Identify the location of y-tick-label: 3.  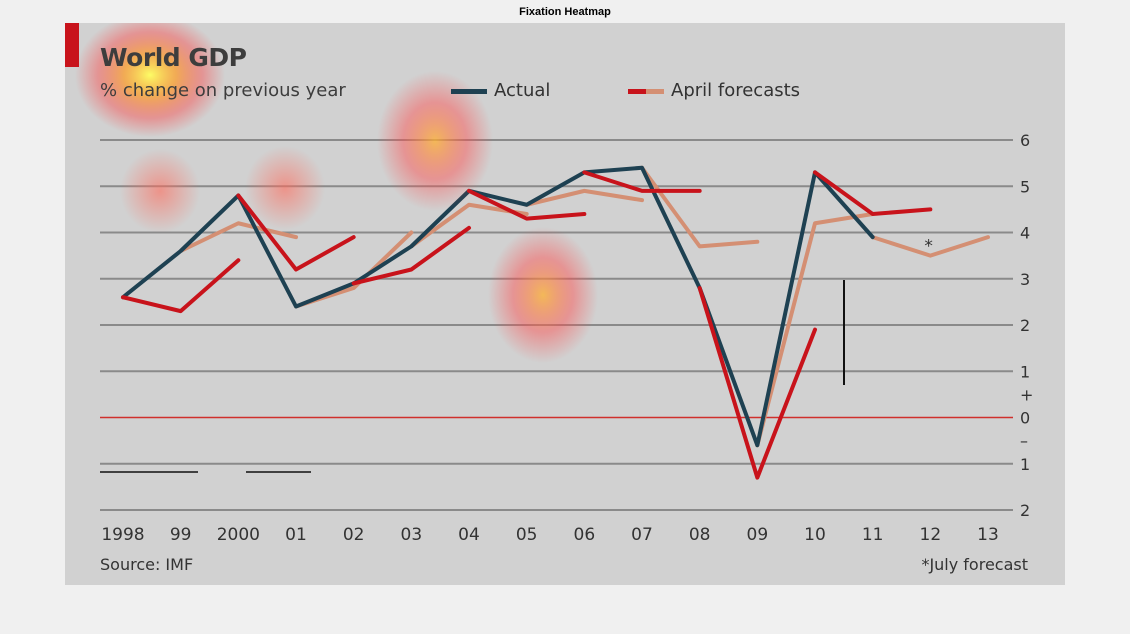
(1025, 279).